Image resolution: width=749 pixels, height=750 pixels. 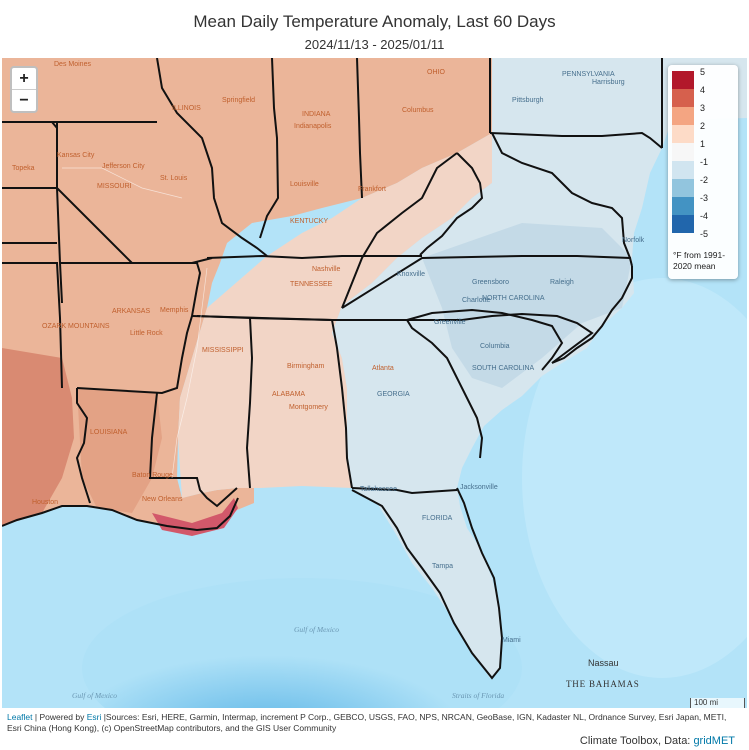 I want to click on label-louisiana: LOUISIANA, so click(x=109, y=432).